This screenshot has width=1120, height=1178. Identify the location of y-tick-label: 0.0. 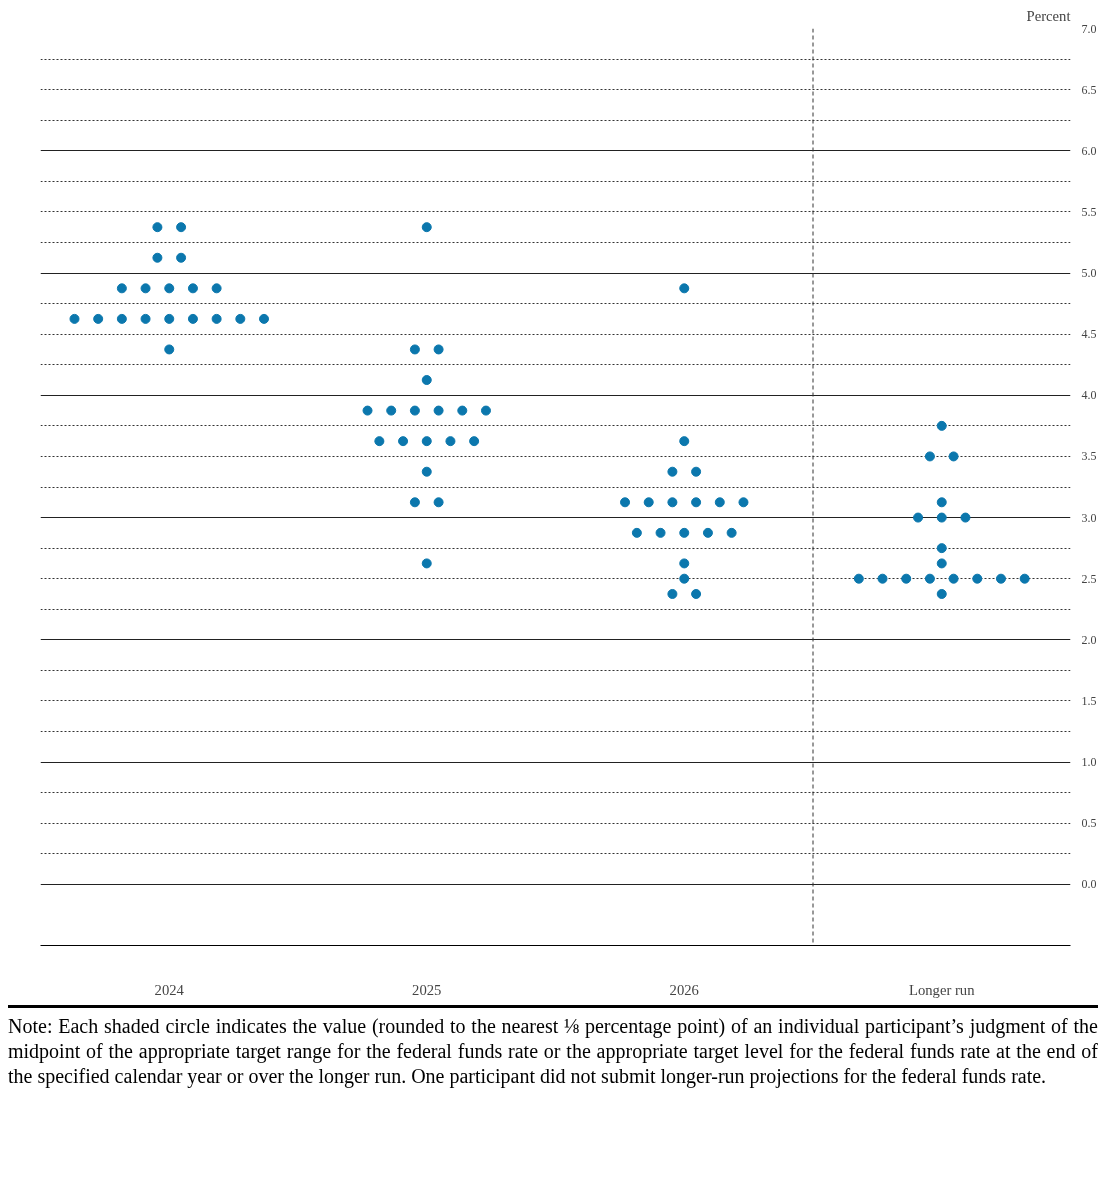
(1089, 884).